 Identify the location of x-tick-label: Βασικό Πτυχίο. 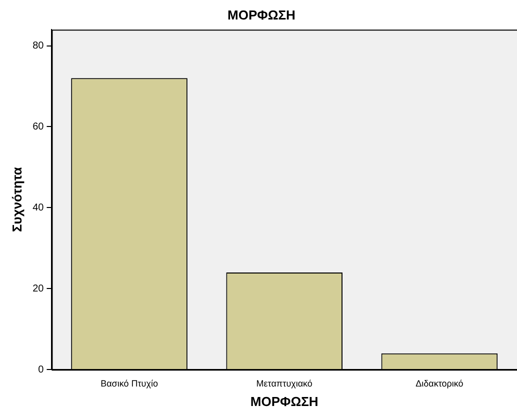
(129, 383).